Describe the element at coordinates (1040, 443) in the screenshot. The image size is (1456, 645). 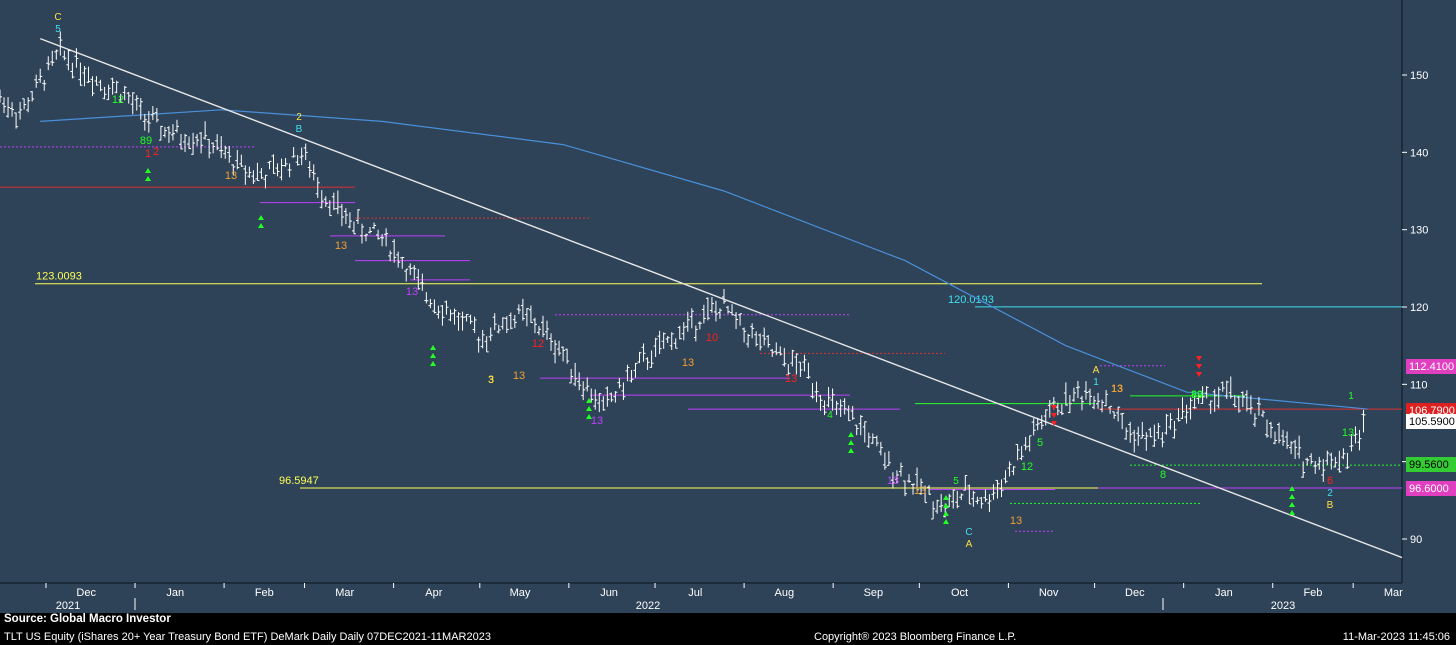
I see `demark-count: 5` at that location.